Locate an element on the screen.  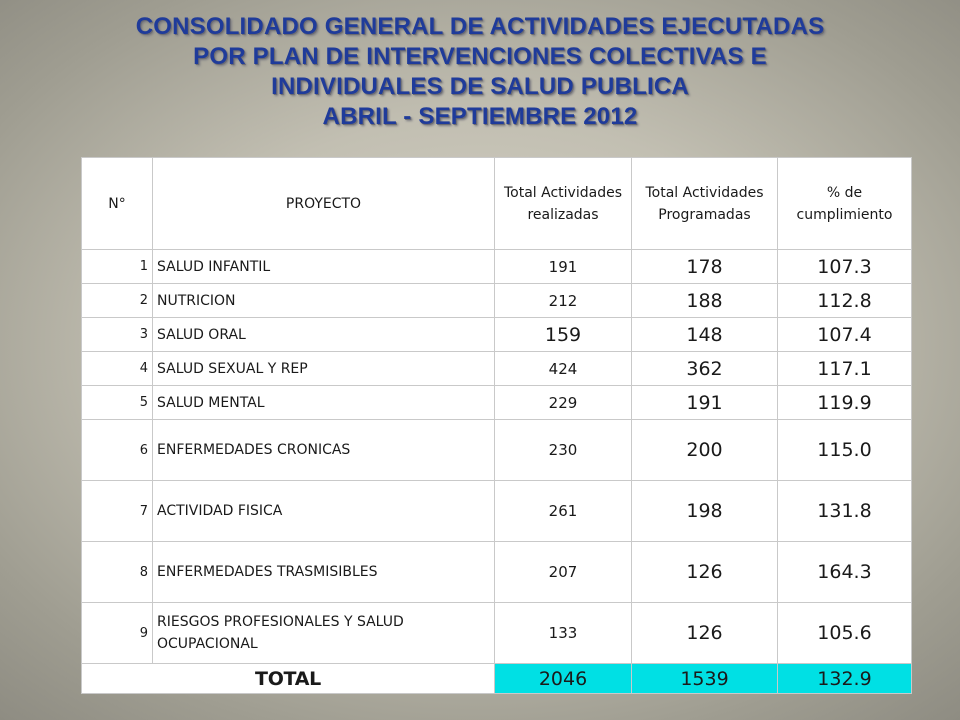
row-cumplimiento: 164.3 is located at coordinates (844, 572).